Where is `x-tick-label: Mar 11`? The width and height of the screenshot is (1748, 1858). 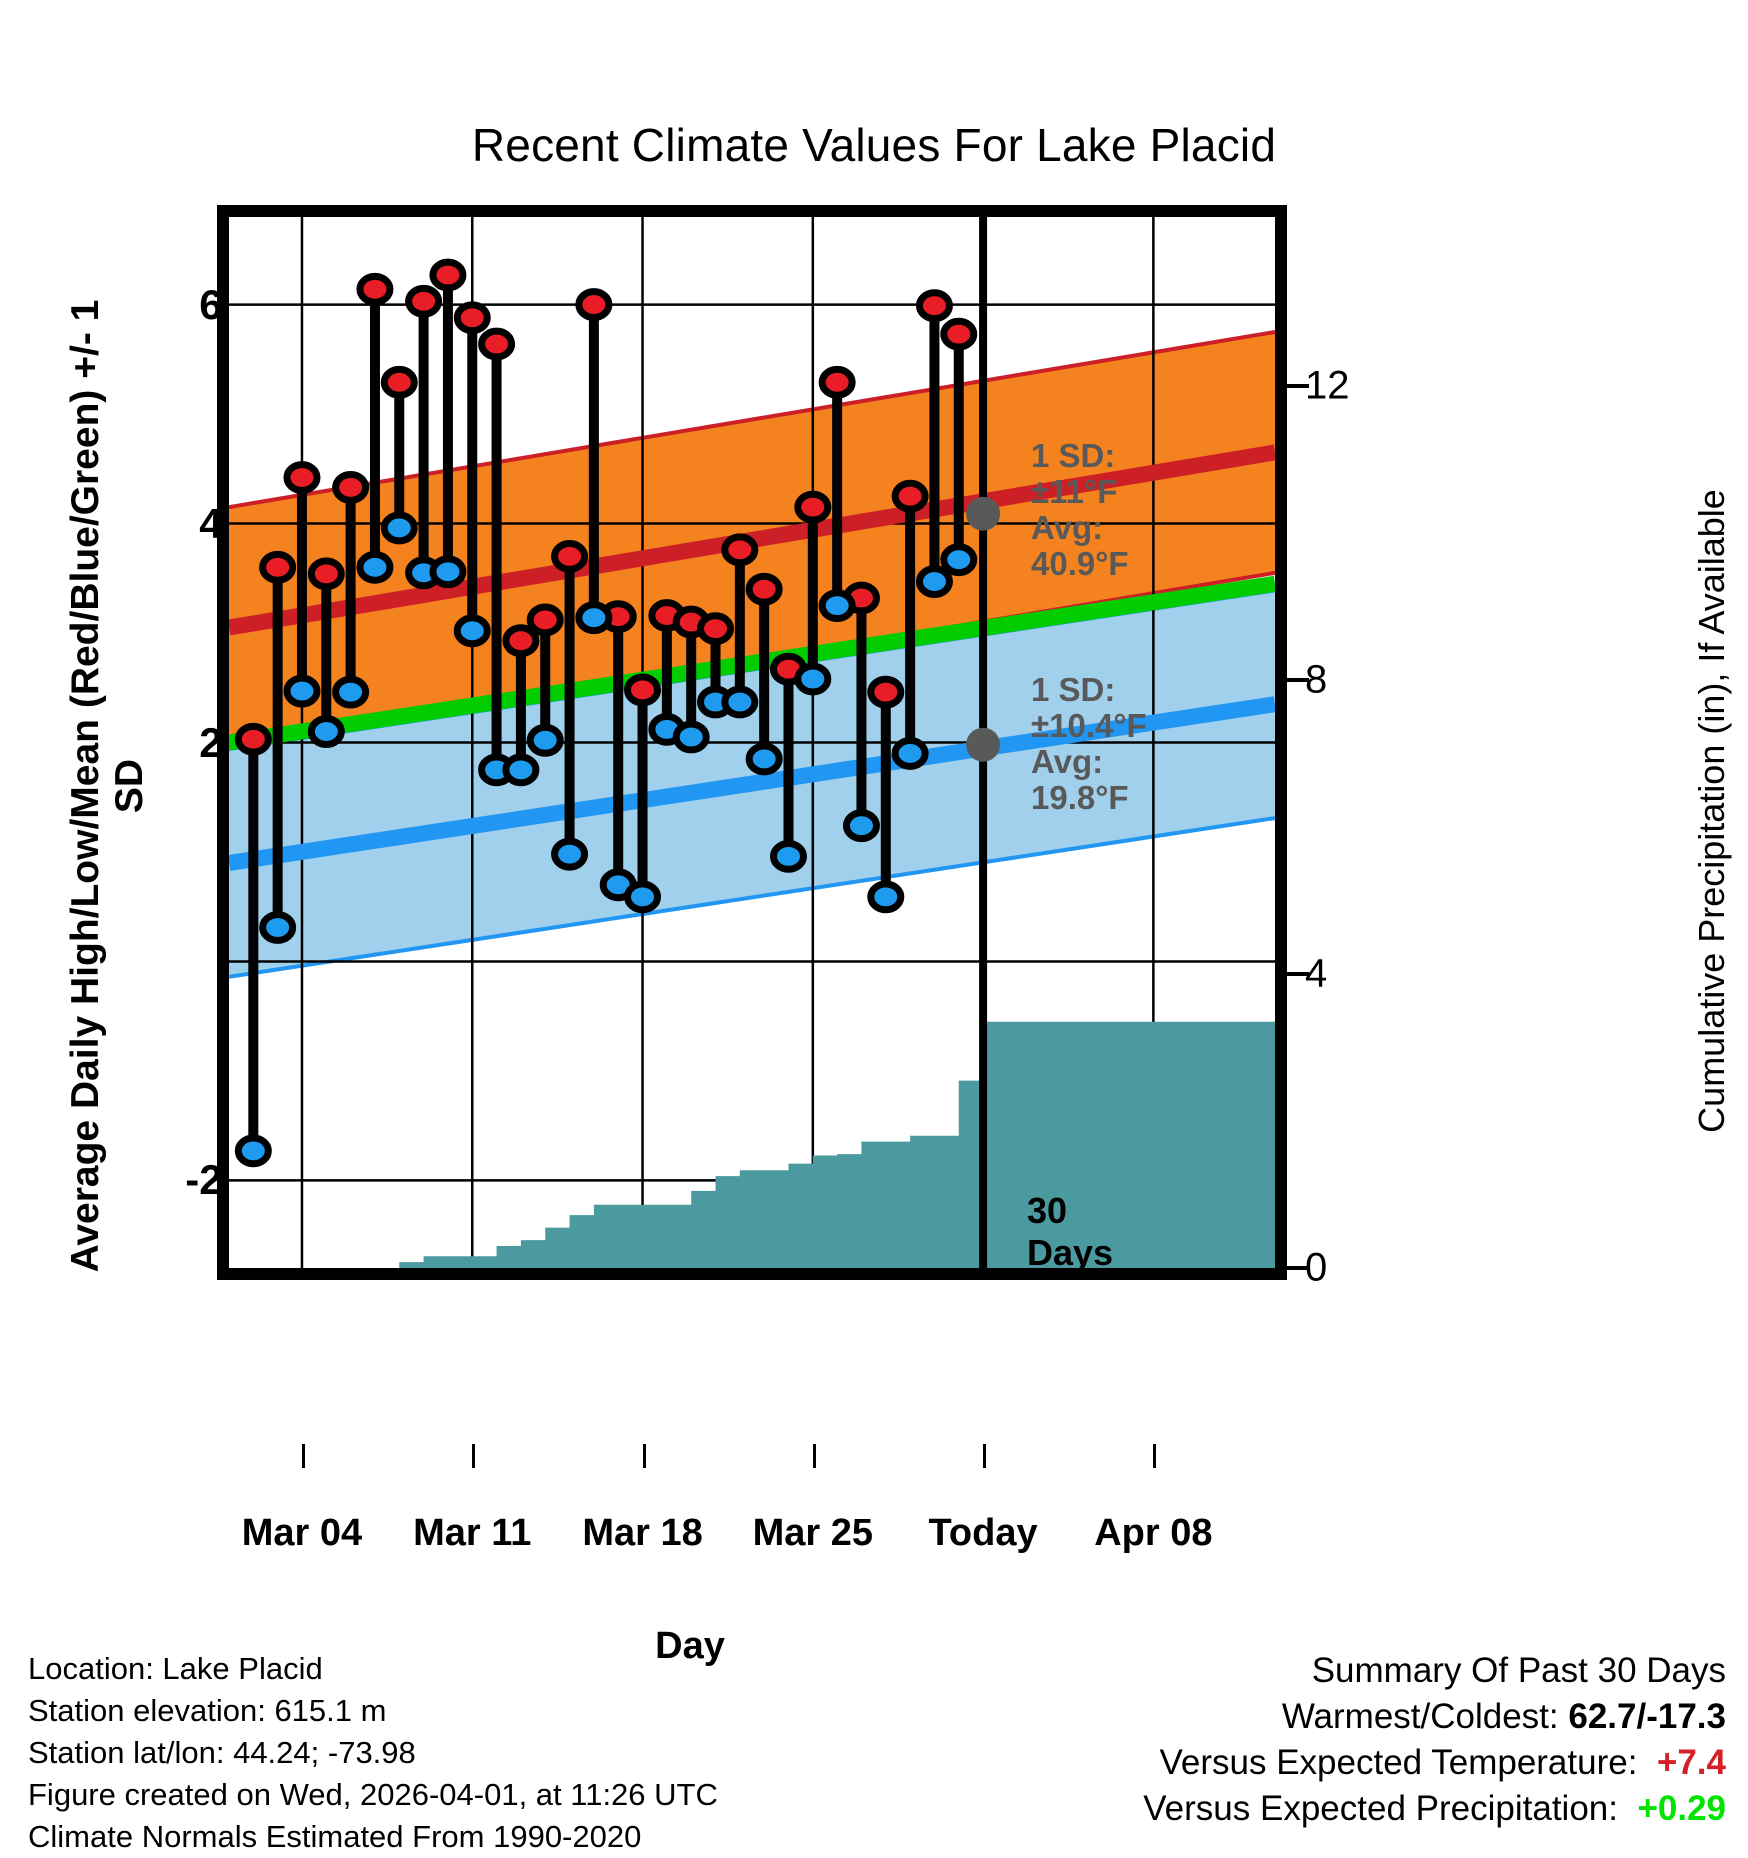 x-tick-label: Mar 11 is located at coordinates (472, 1533).